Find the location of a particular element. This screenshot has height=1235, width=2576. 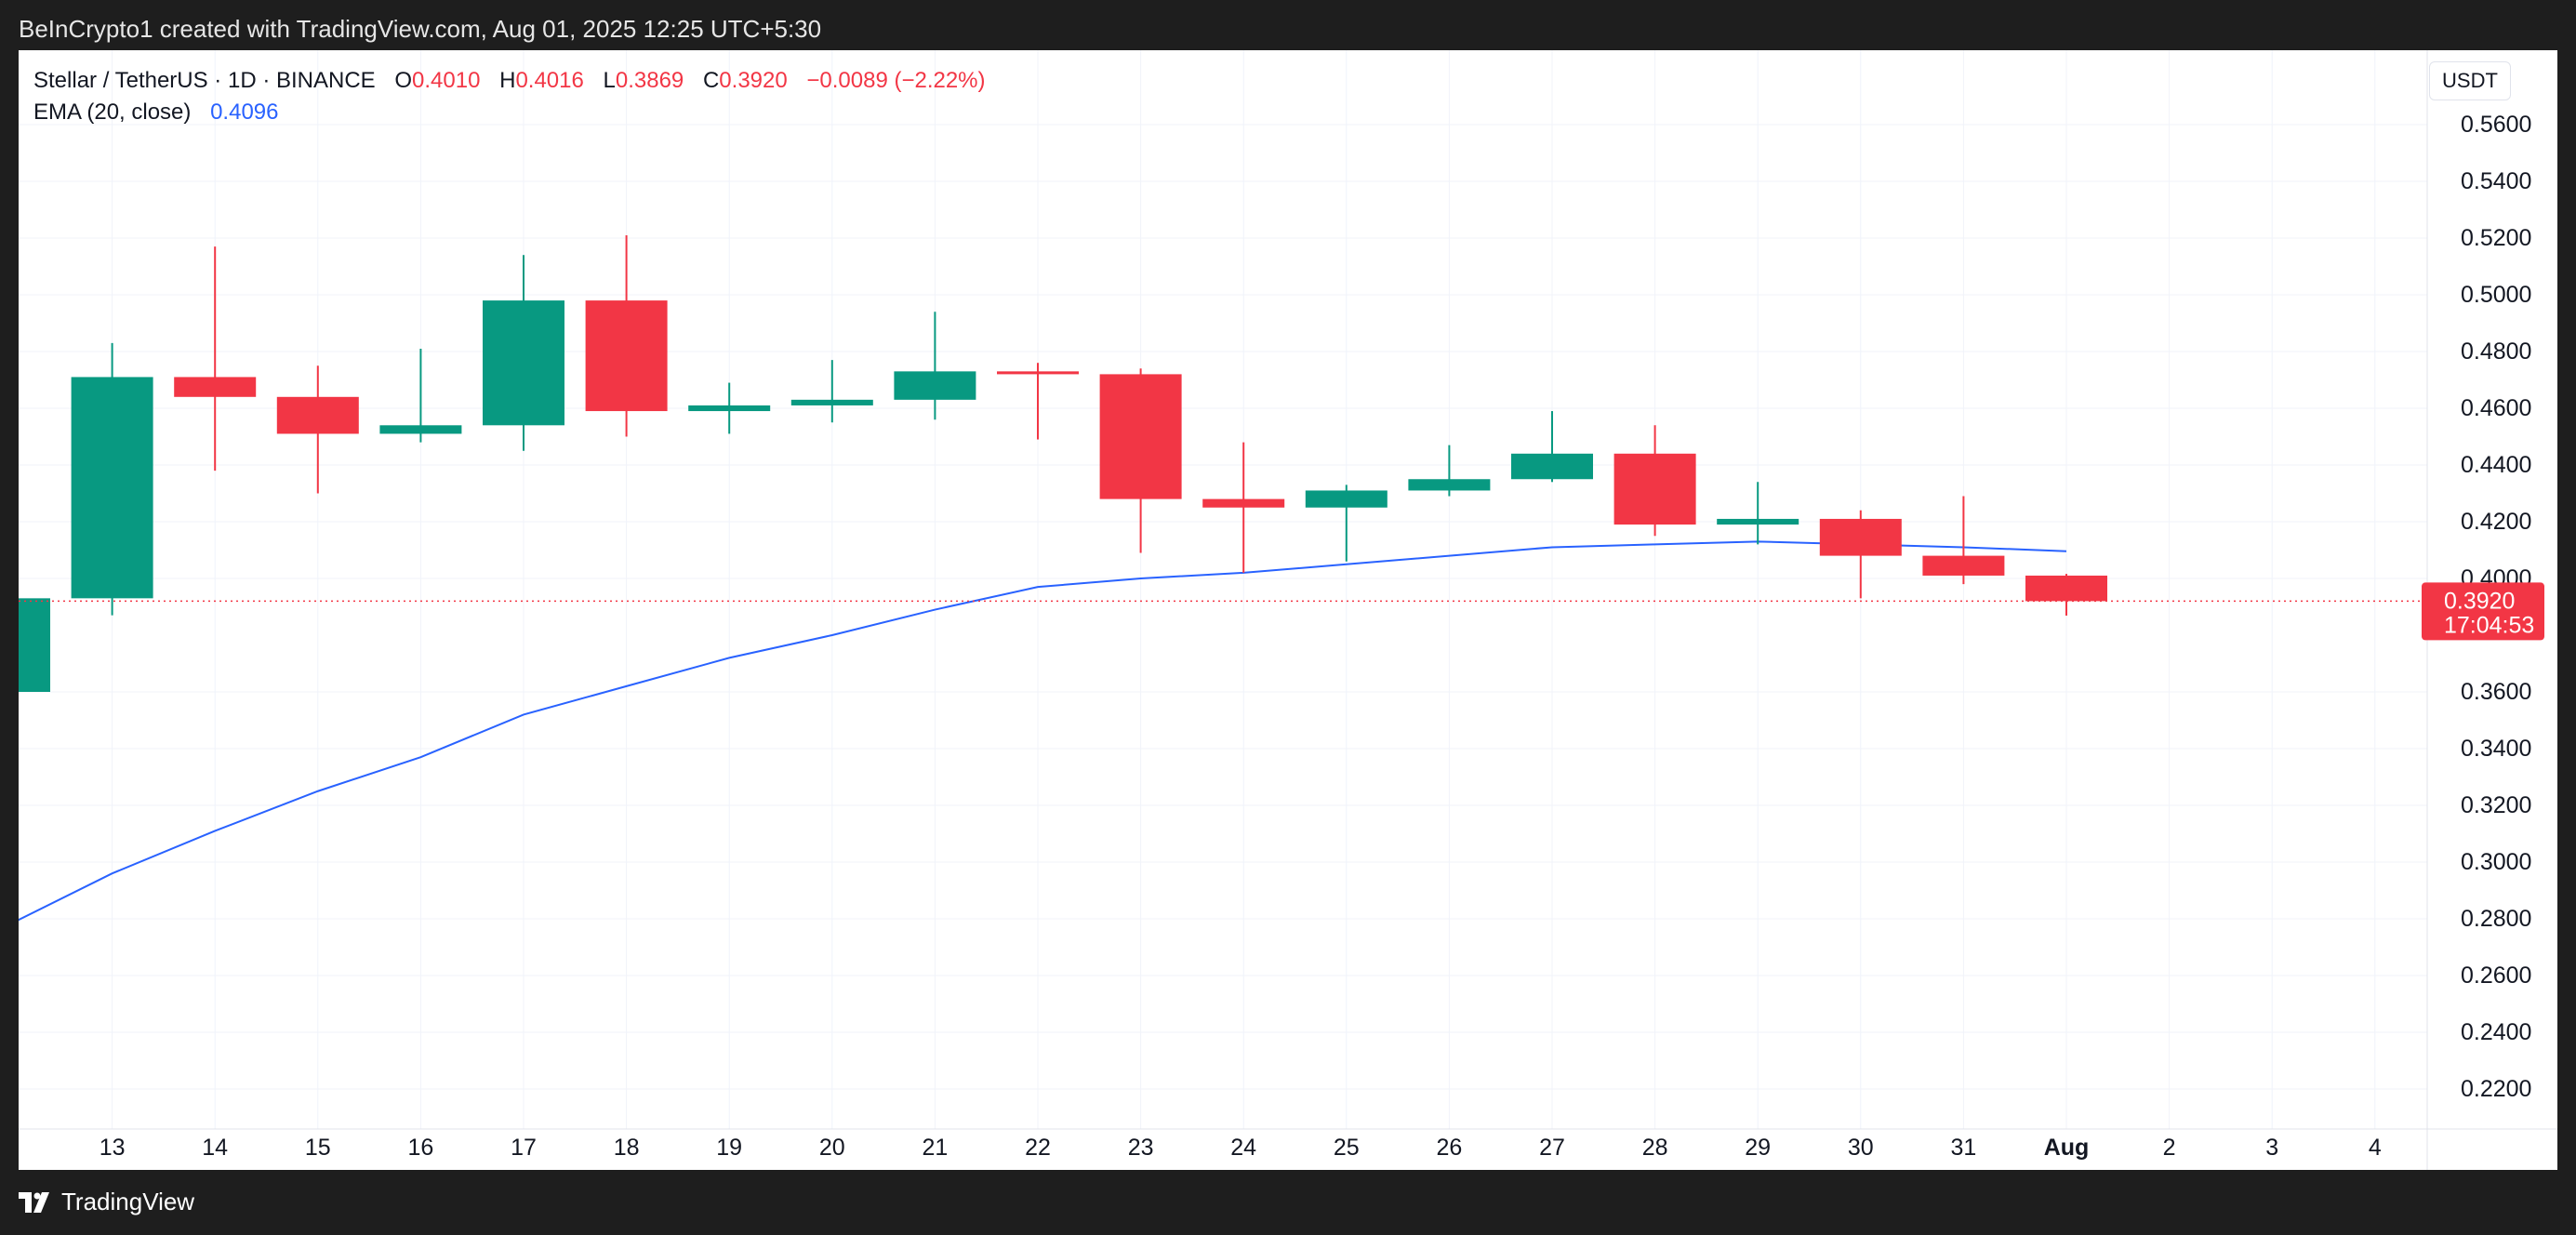

currency-button: USDT is located at coordinates (2470, 80).